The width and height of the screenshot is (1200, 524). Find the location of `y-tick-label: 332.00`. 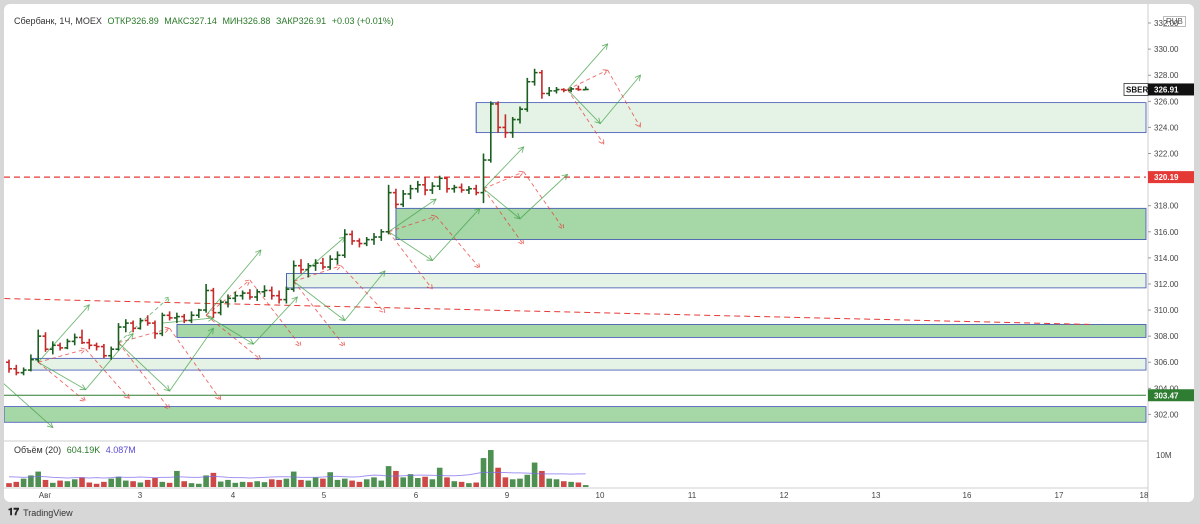

y-tick-label: 332.00 is located at coordinates (1166, 23).